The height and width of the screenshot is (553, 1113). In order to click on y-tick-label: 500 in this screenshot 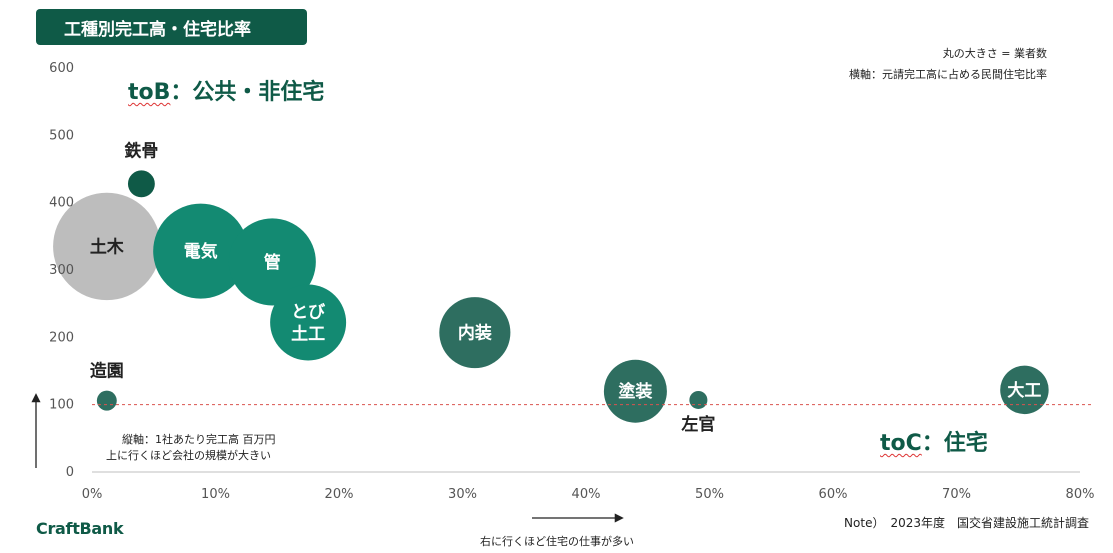, I will do `click(61, 135)`.